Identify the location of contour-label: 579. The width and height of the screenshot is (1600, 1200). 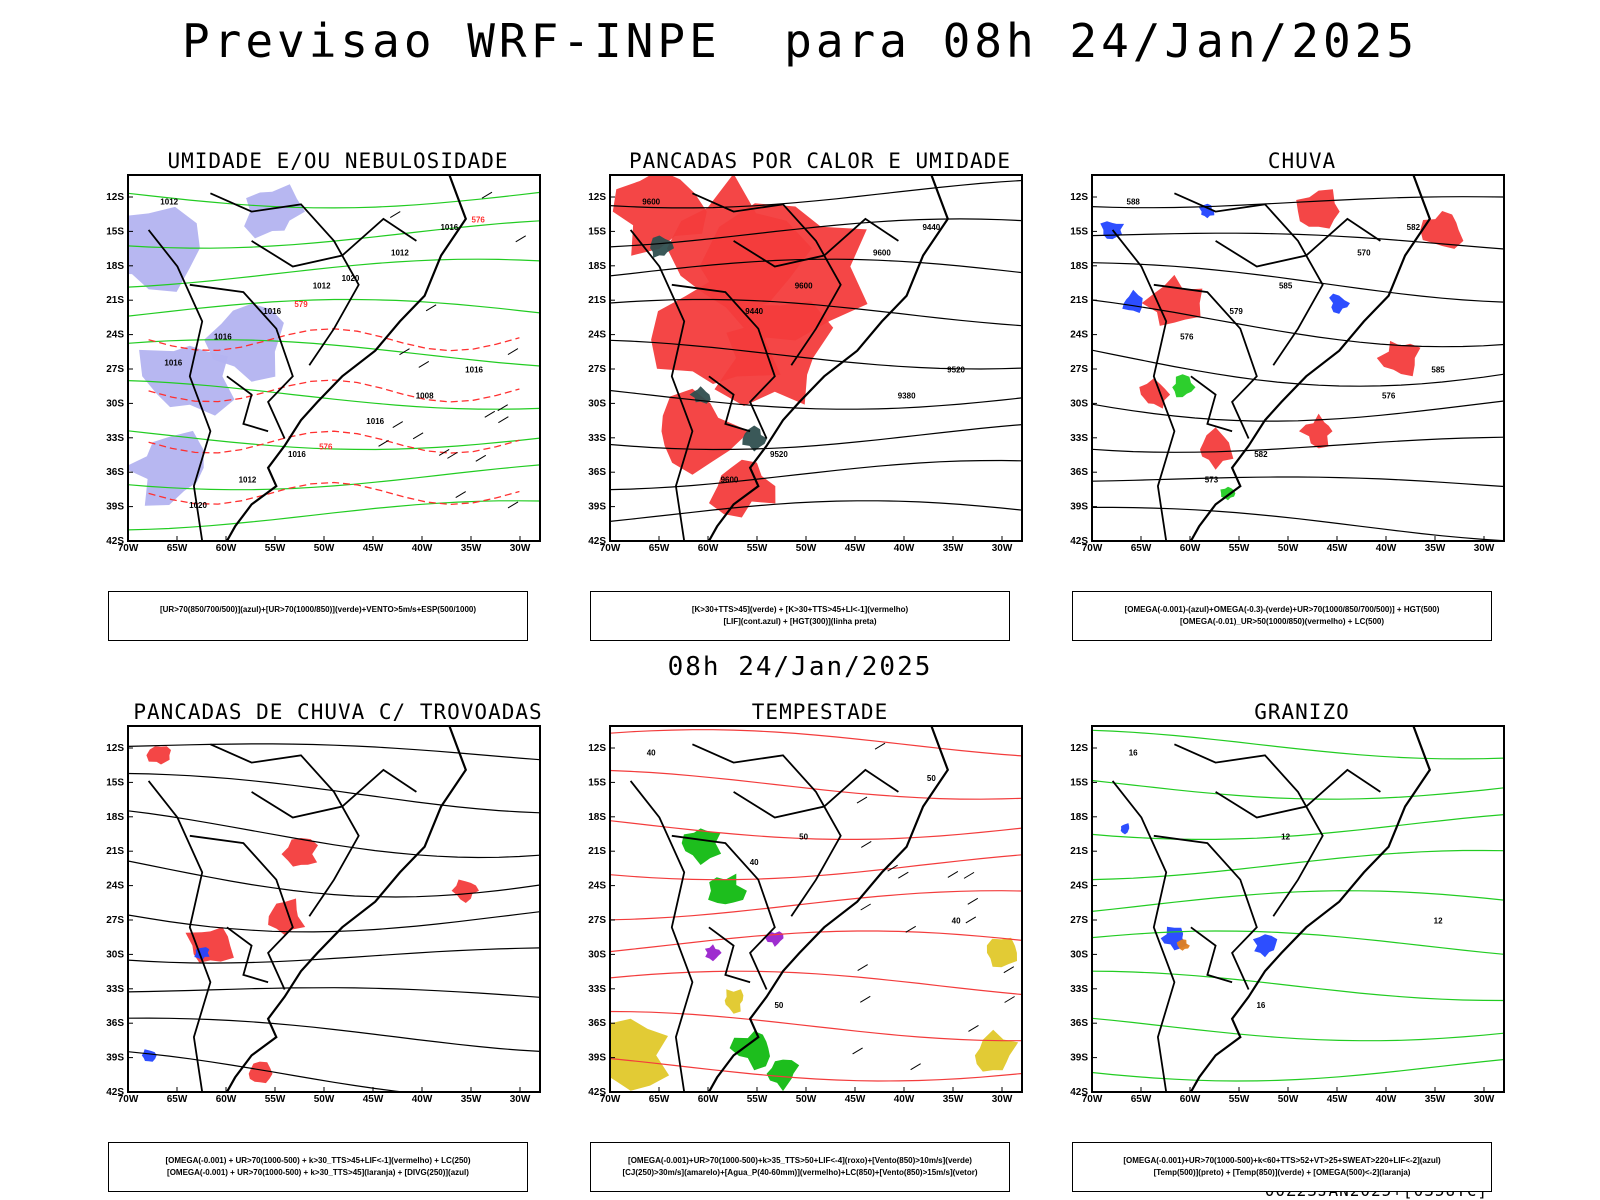
(1237, 311).